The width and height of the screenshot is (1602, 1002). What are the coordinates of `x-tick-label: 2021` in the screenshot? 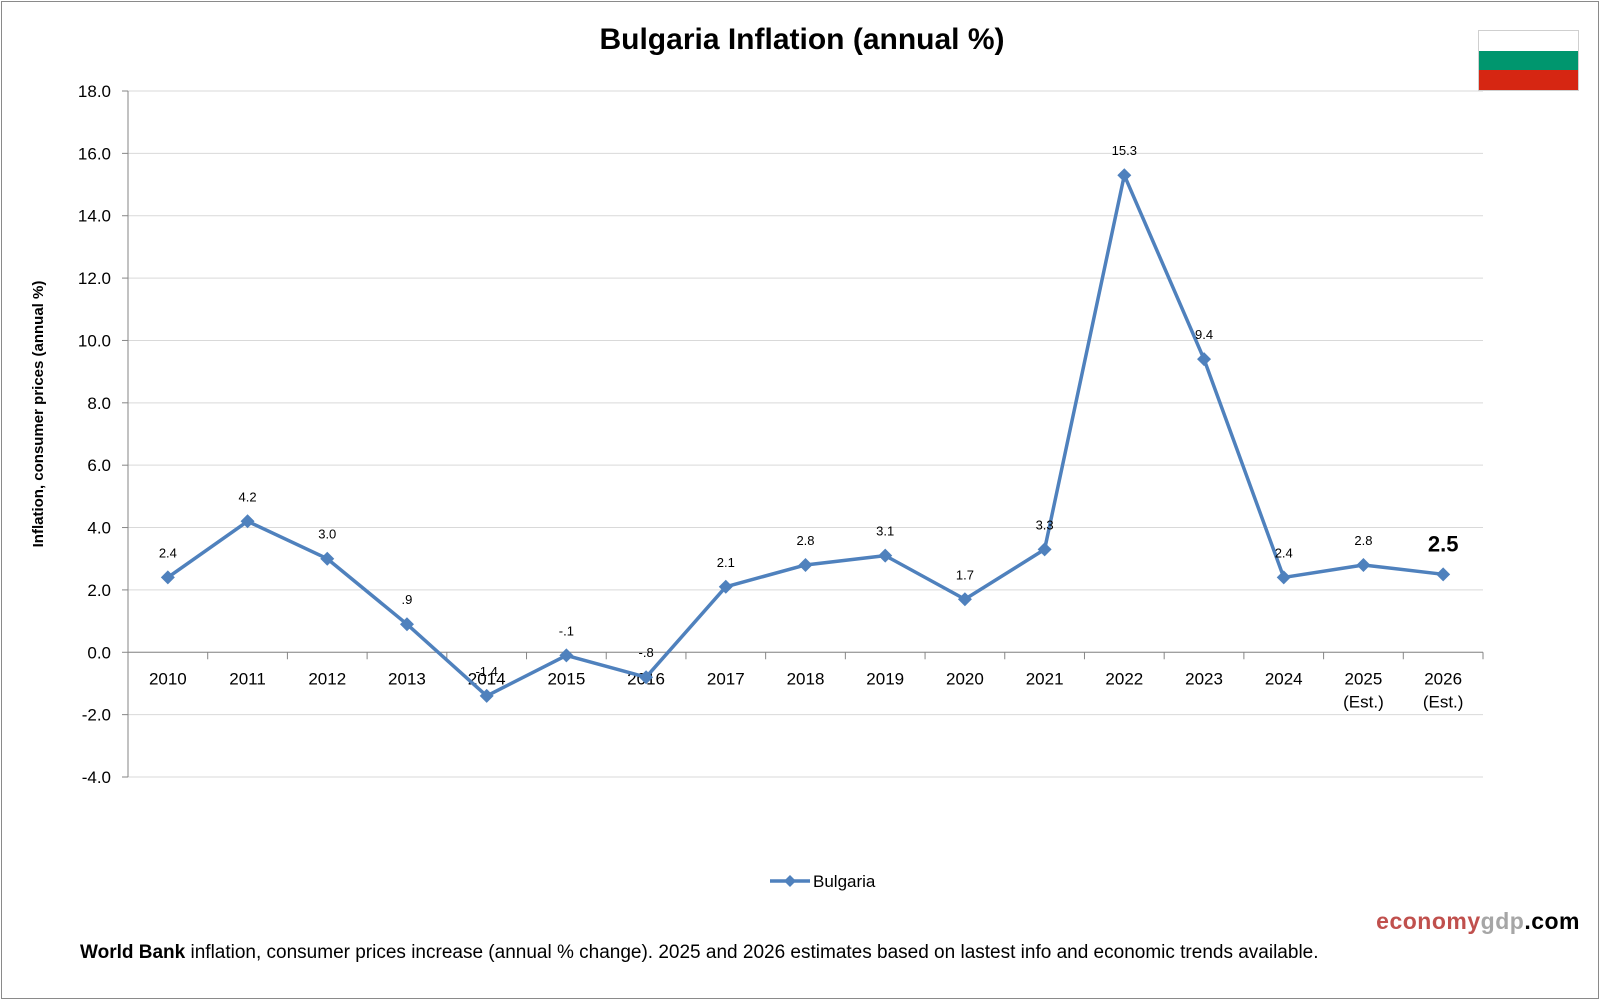 It's located at (1045, 678).